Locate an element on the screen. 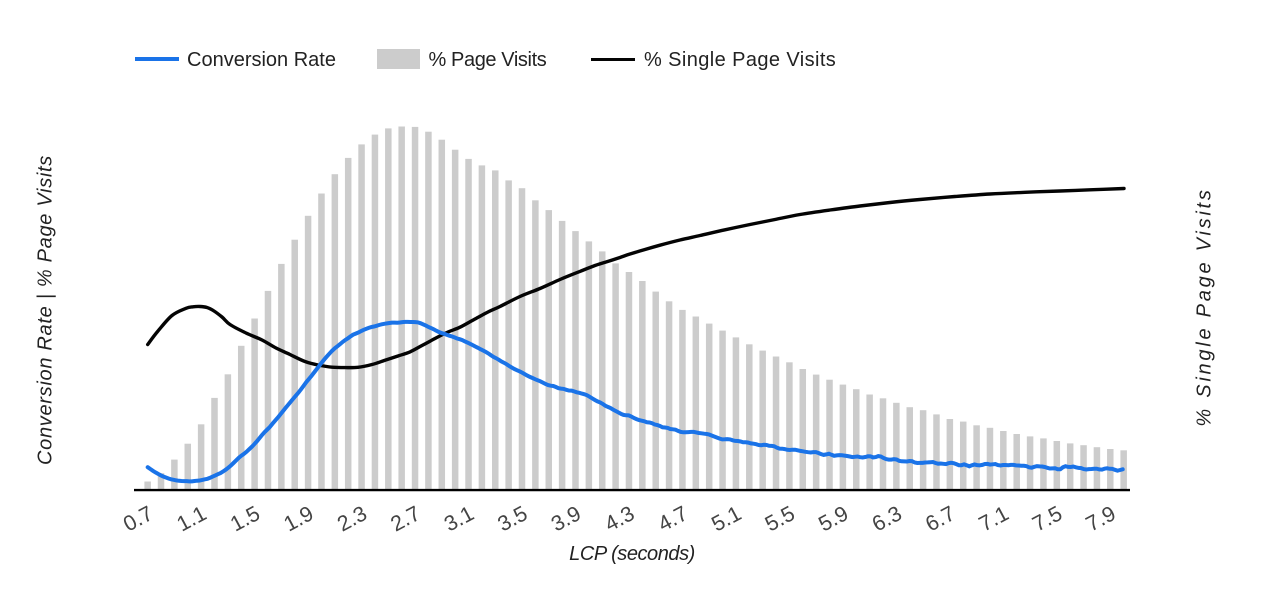 This screenshot has height=610, width=1264. svg-text: 2.3 is located at coordinates (352, 518).